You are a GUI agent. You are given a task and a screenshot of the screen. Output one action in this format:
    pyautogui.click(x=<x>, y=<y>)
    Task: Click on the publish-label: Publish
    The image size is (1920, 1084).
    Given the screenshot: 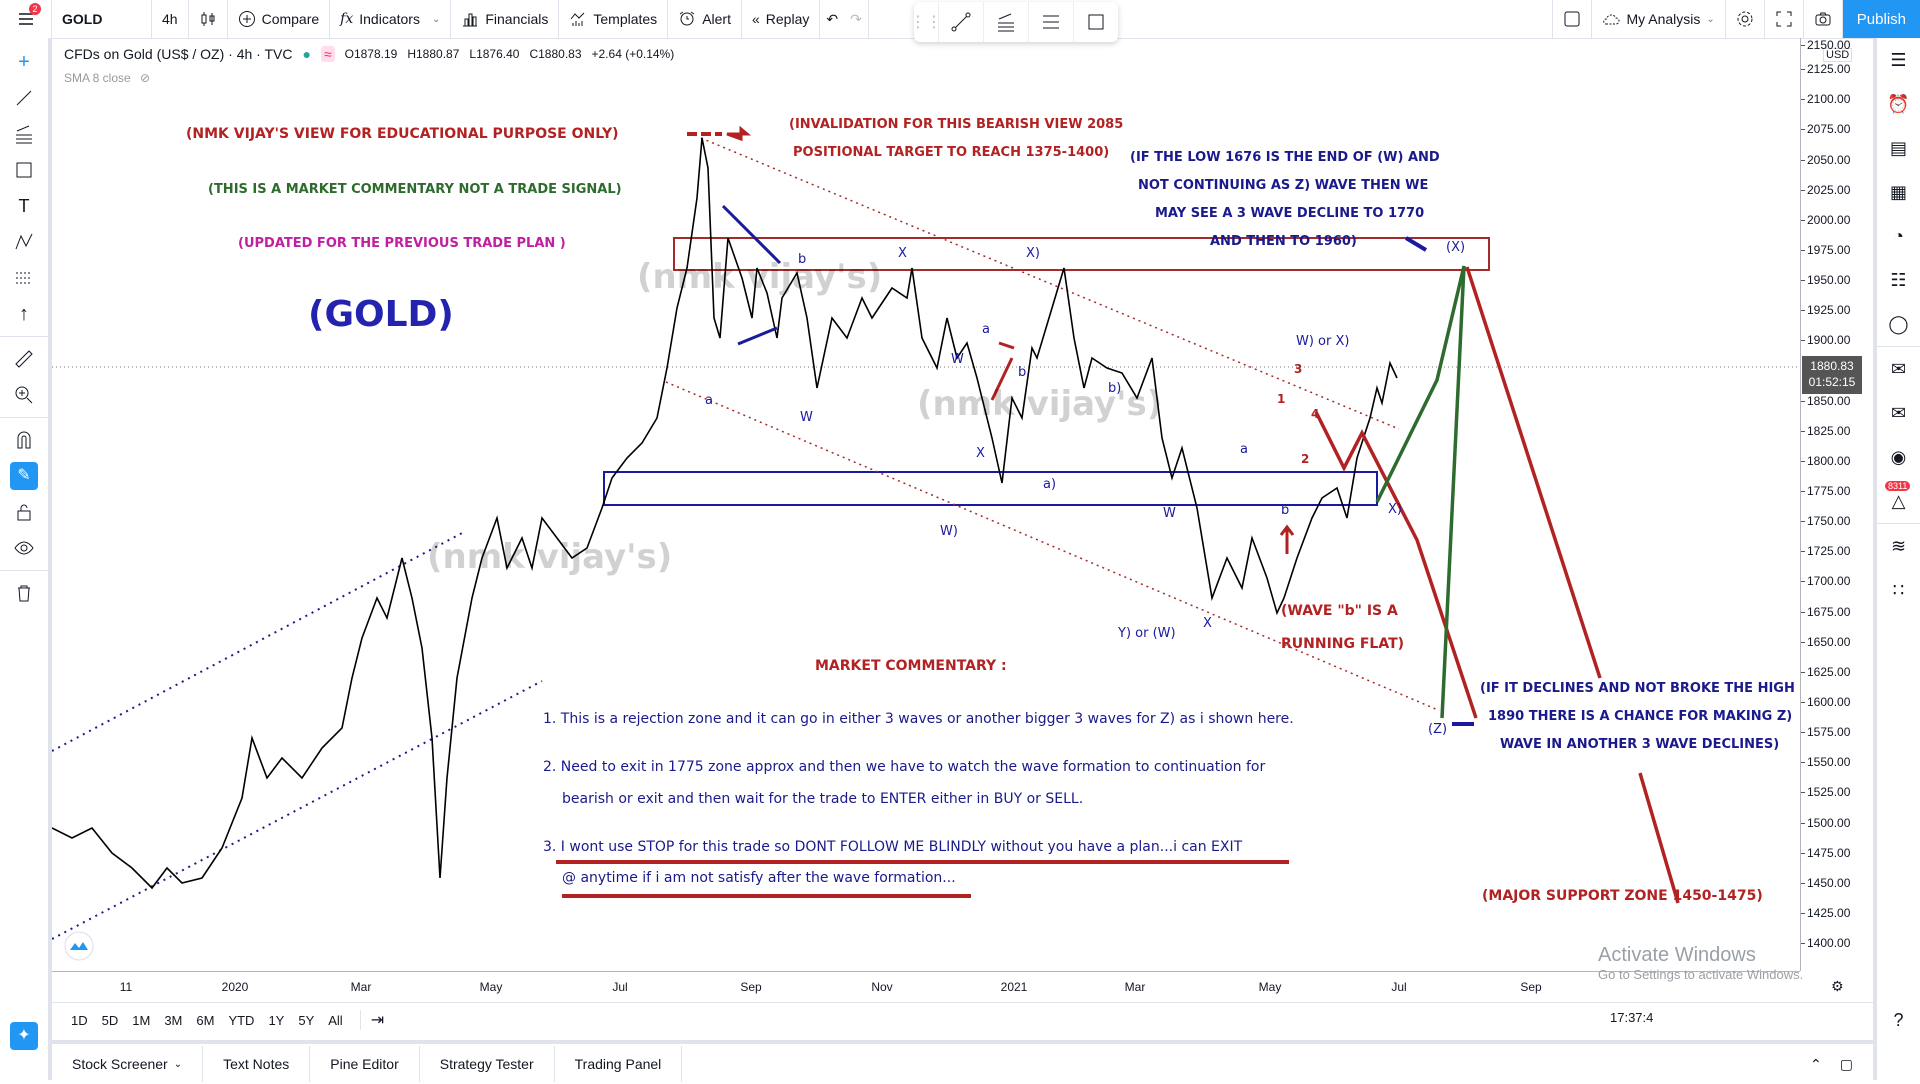 What is the action you would take?
    pyautogui.click(x=1881, y=19)
    